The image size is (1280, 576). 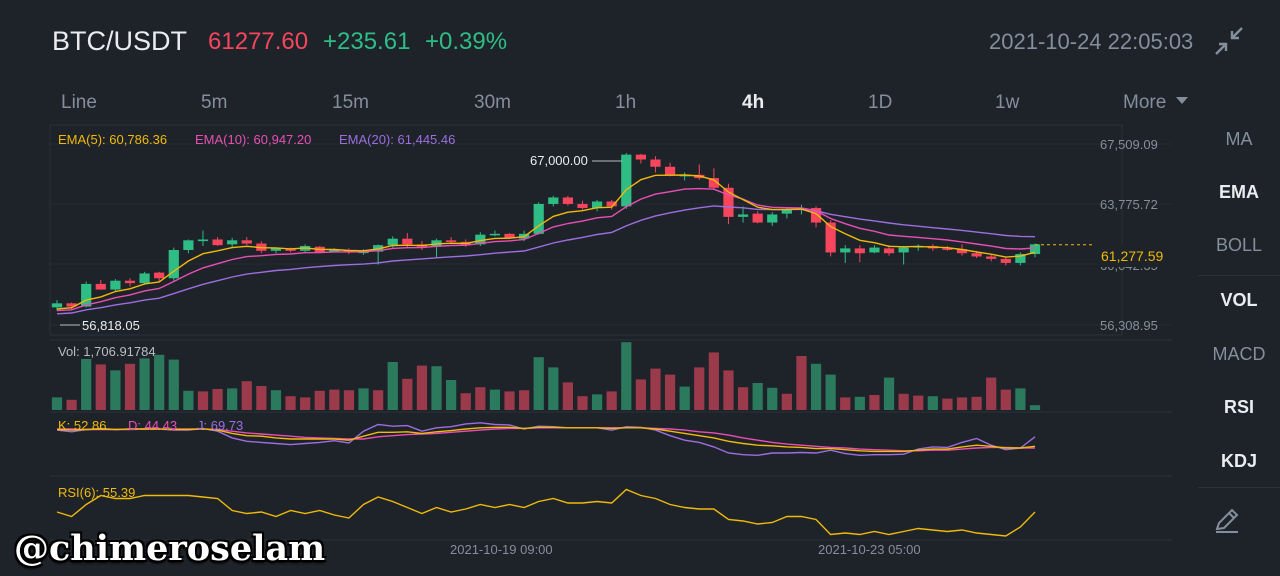 I want to click on indicator-ema: EMA, so click(x=1239, y=192).